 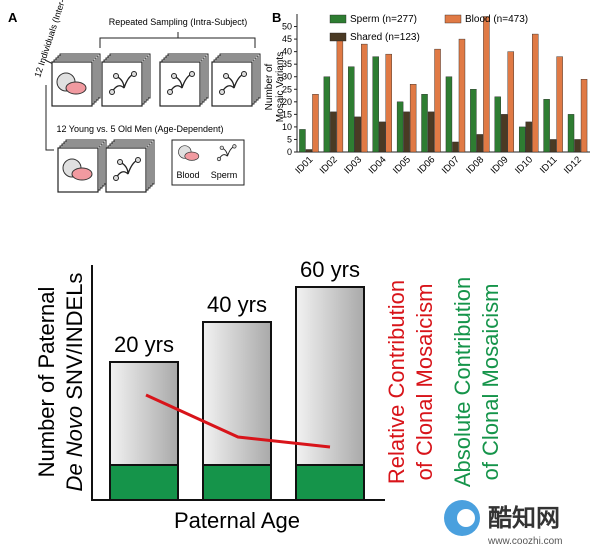 I want to click on y-tick-label: 20, so click(x=287, y=102).